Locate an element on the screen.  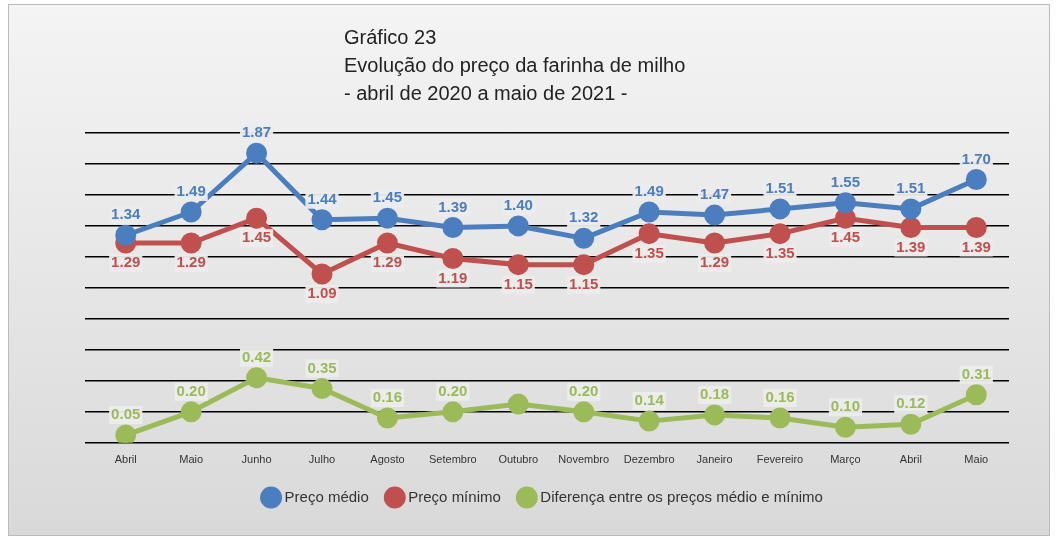
x-tick-label: Janeiro is located at coordinates (714, 459).